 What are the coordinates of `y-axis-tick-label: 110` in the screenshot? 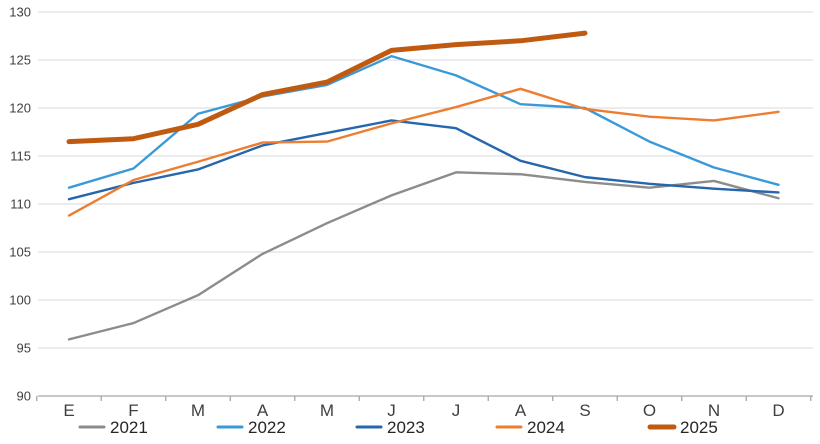 It's located at (20, 204).